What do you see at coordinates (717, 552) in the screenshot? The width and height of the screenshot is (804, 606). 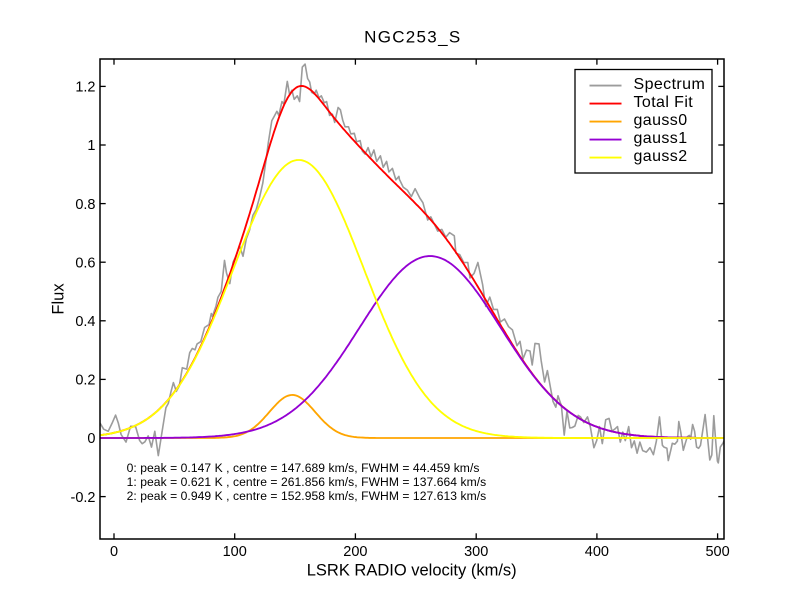 I see `svg-text: 500` at bounding box center [717, 552].